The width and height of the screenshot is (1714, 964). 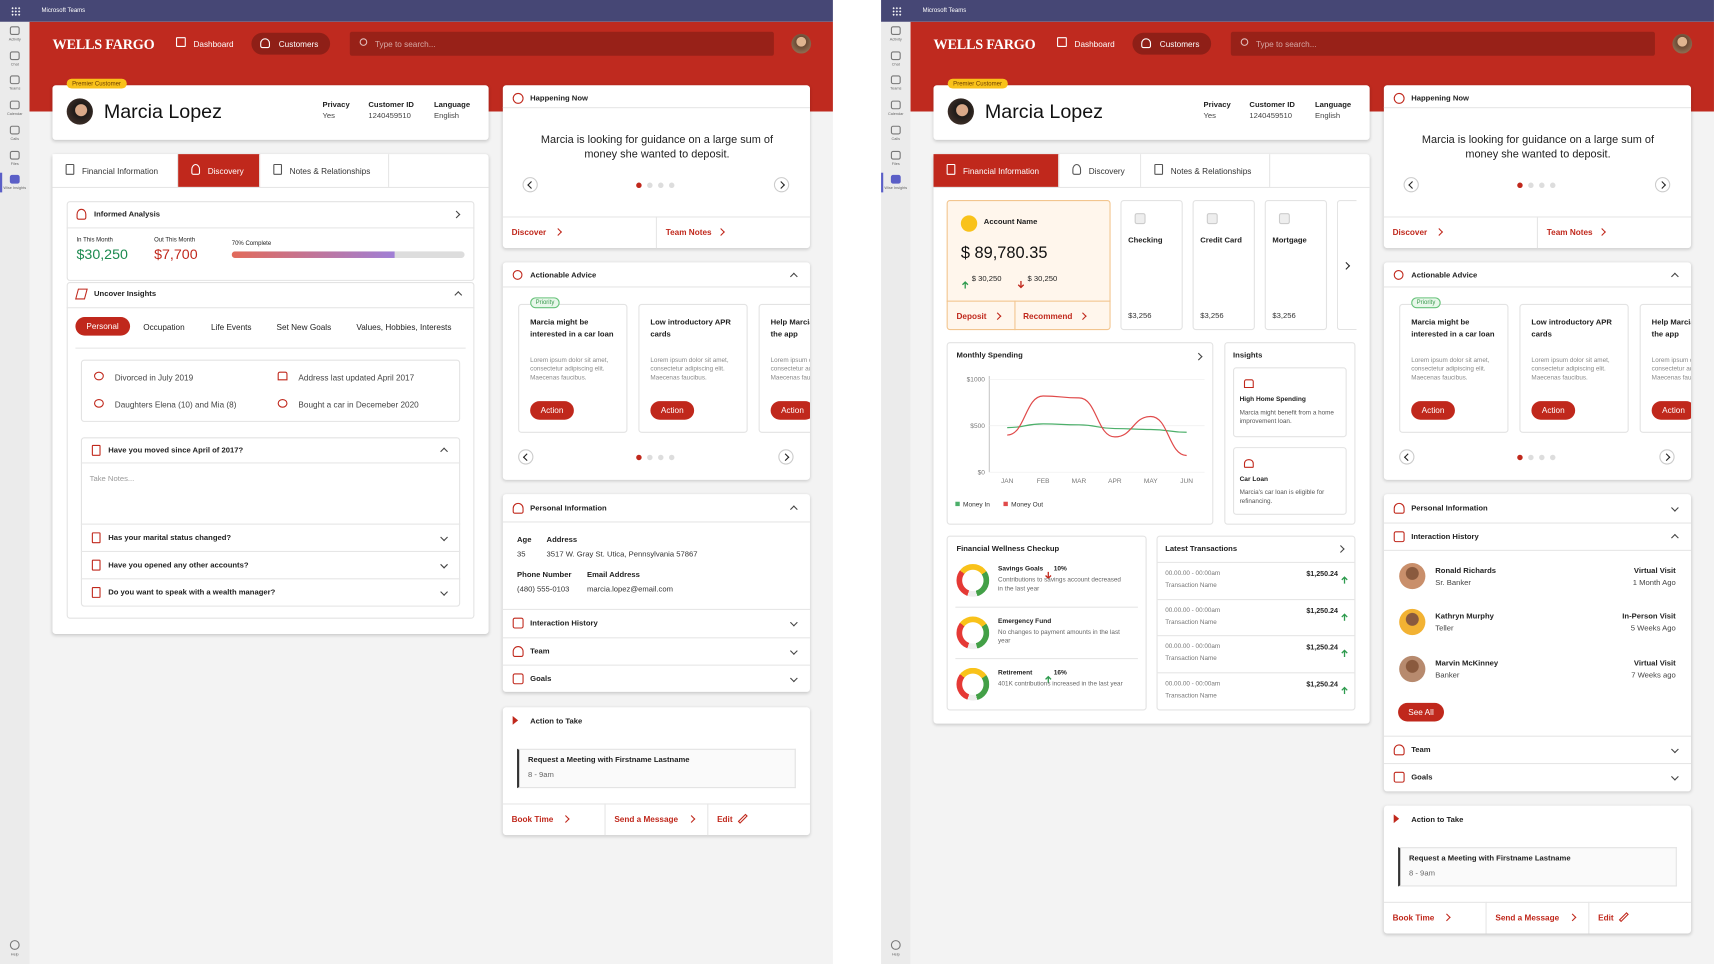 I want to click on link: Recommend, so click(x=1048, y=316).